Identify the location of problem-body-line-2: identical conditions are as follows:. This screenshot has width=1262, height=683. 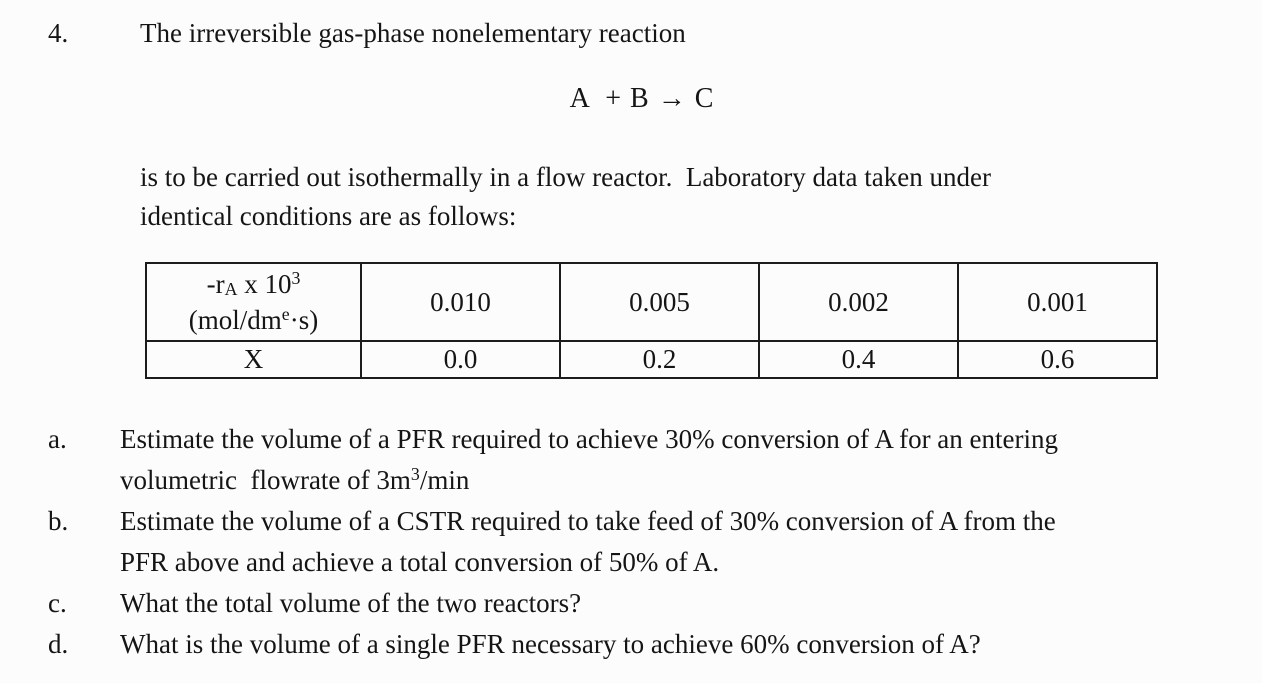
(328, 216).